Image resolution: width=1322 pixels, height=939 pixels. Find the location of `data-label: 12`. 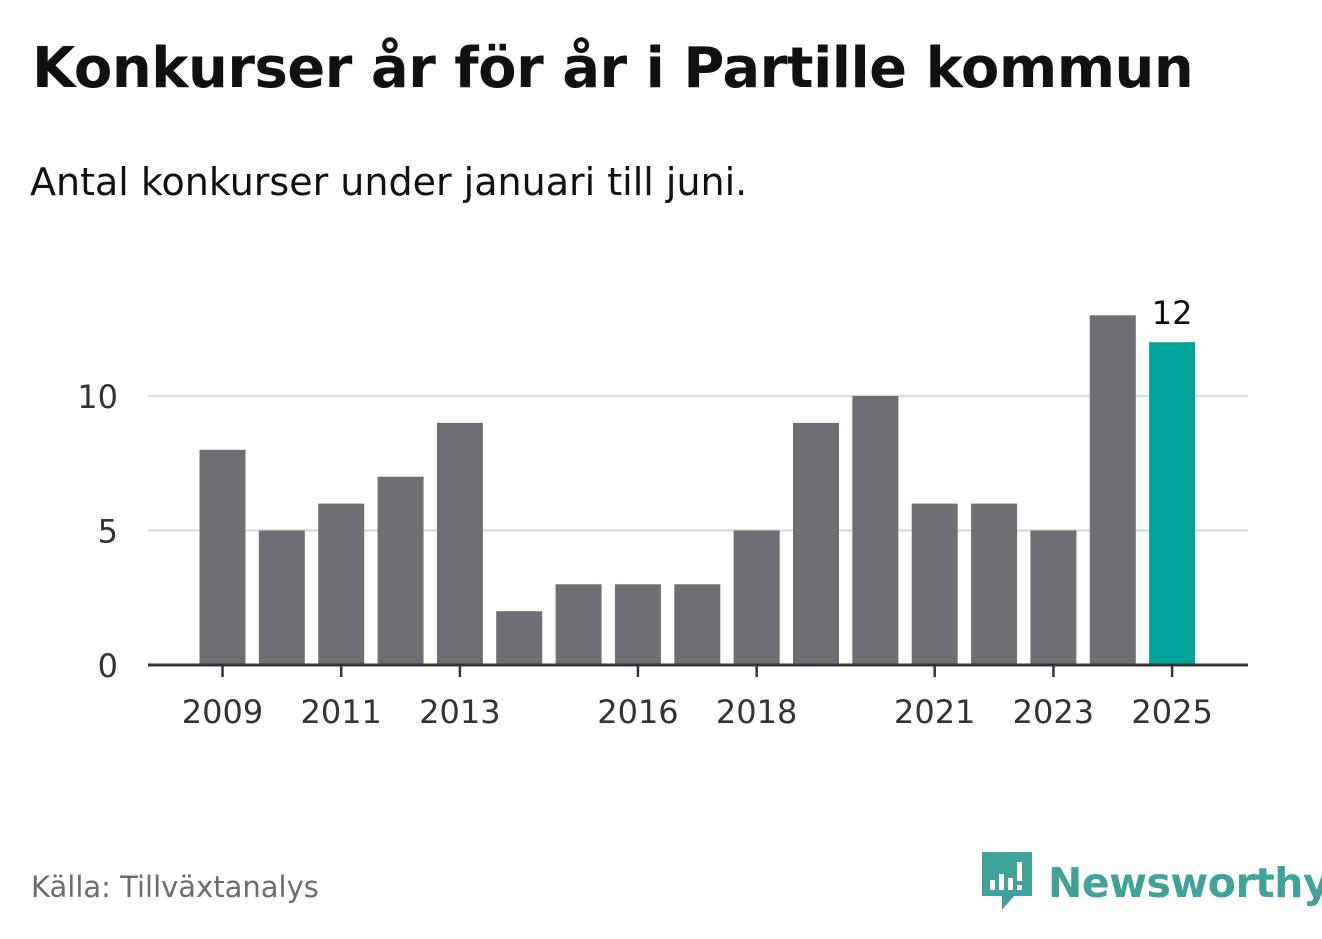

data-label: 12 is located at coordinates (1172, 313).